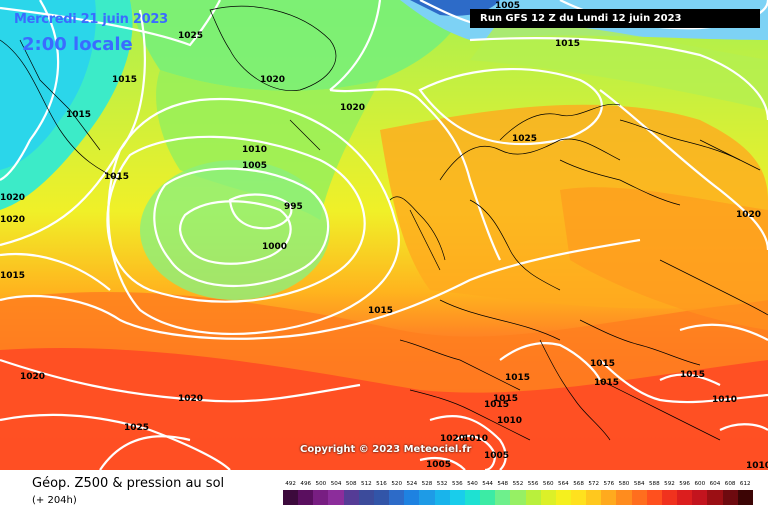  I want to click on scale-label: 580, so click(624, 484).